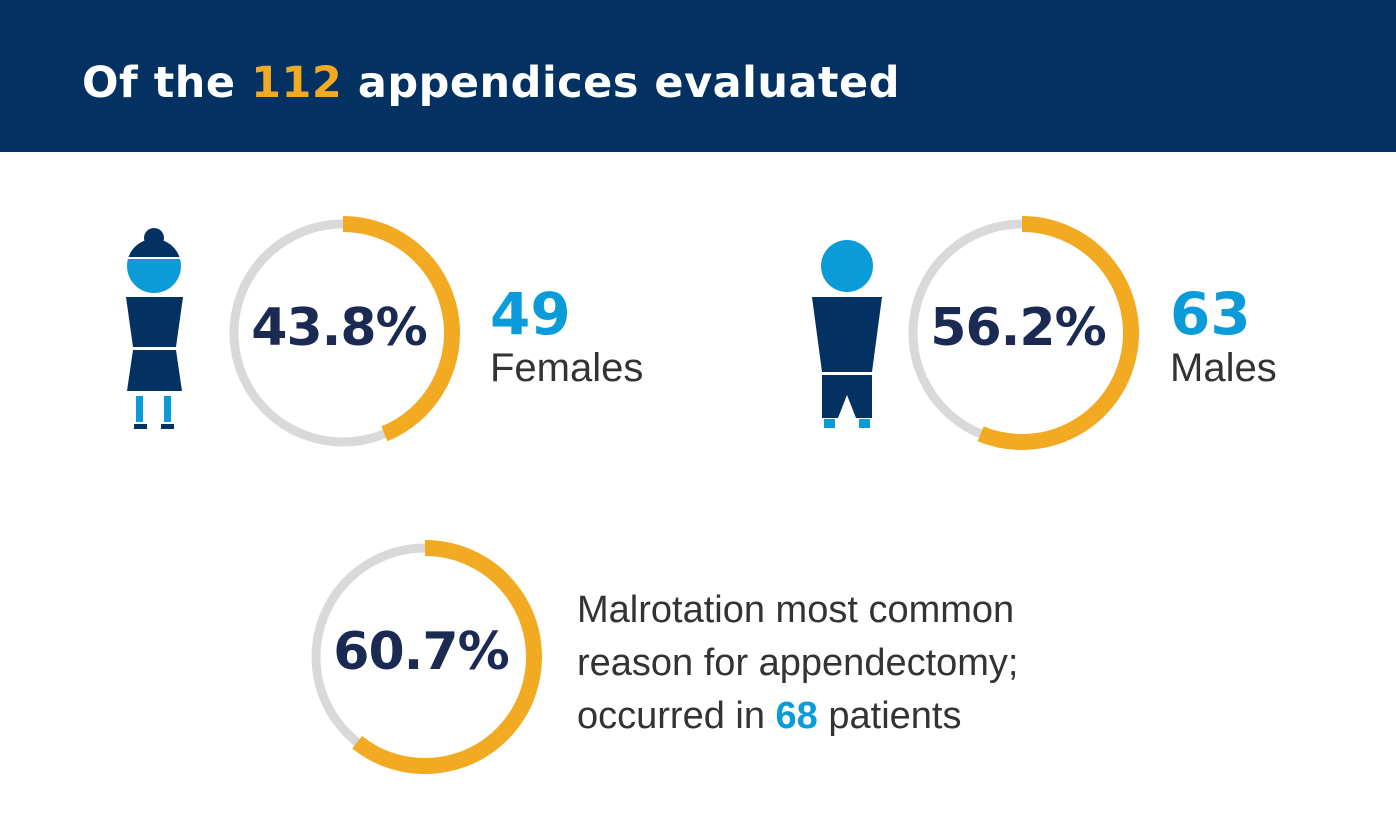 The height and width of the screenshot is (838, 1396). What do you see at coordinates (1018, 328) in the screenshot?
I see `male-percent: 56.2%` at bounding box center [1018, 328].